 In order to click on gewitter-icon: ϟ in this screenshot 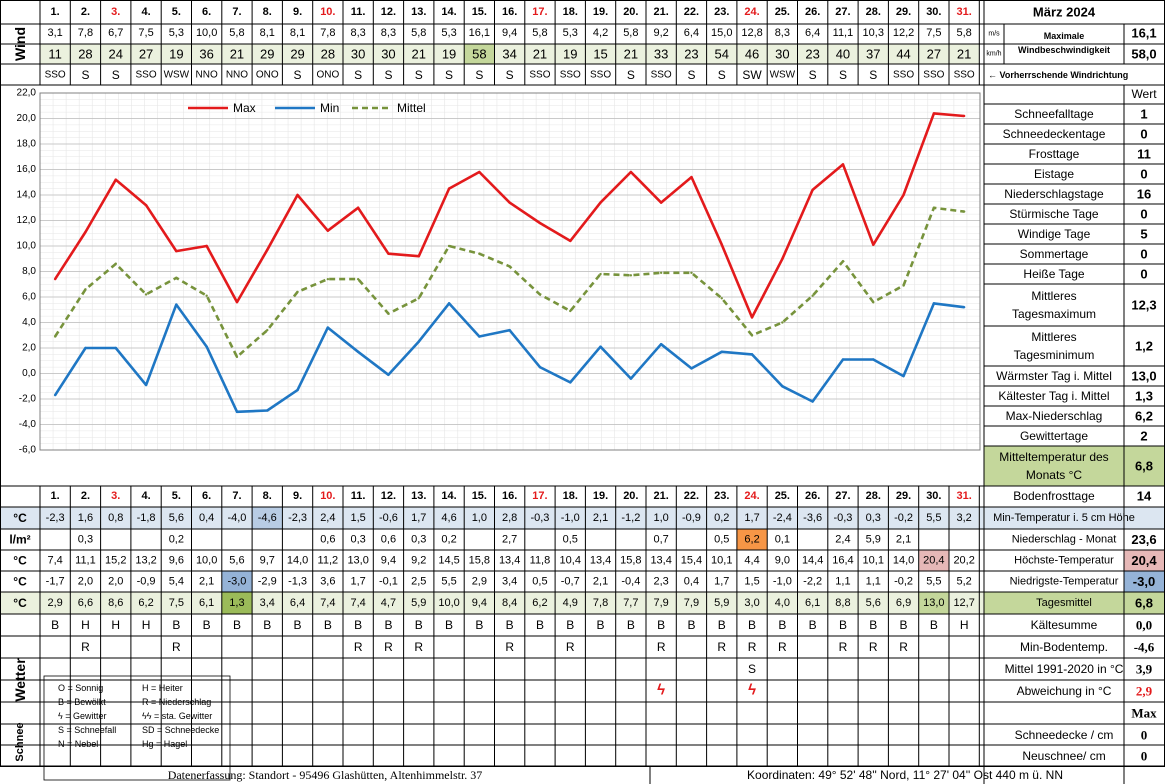, I will do `click(661, 690)`.